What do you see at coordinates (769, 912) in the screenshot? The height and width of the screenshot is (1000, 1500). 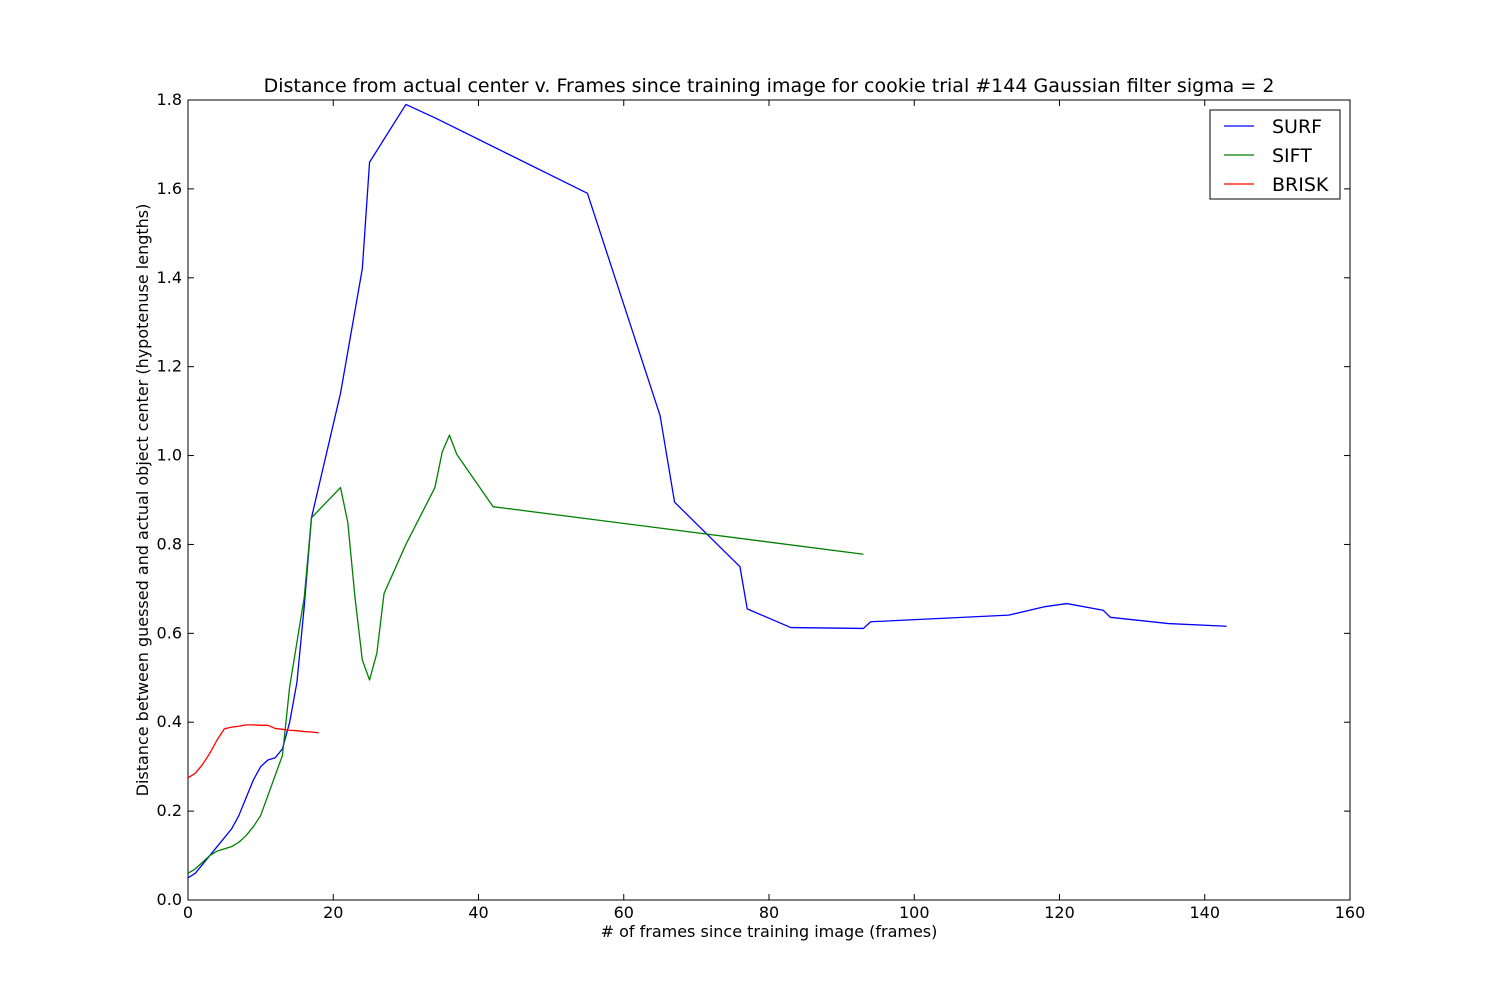 I see `x-tick-label: 80` at bounding box center [769, 912].